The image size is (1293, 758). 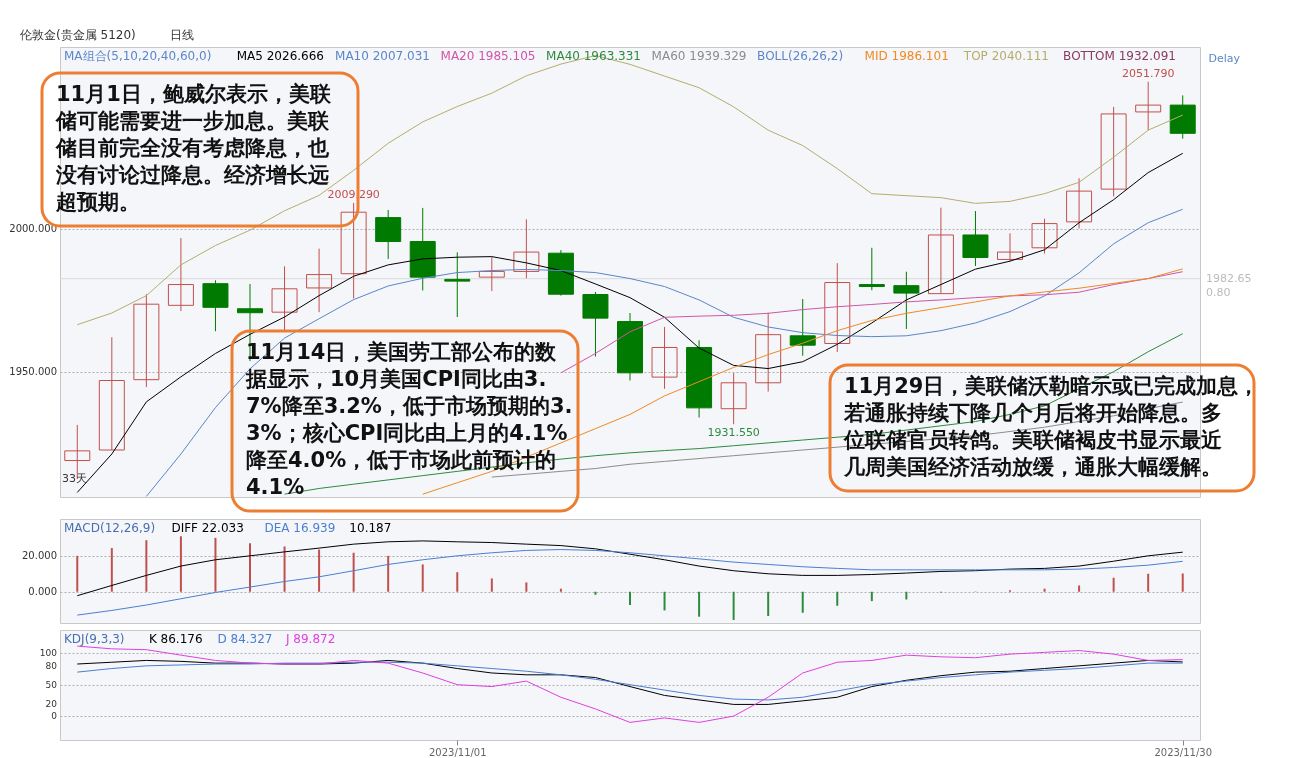 What do you see at coordinates (33, 371) in the screenshot?
I see `y-tick-label: 1950.000` at bounding box center [33, 371].